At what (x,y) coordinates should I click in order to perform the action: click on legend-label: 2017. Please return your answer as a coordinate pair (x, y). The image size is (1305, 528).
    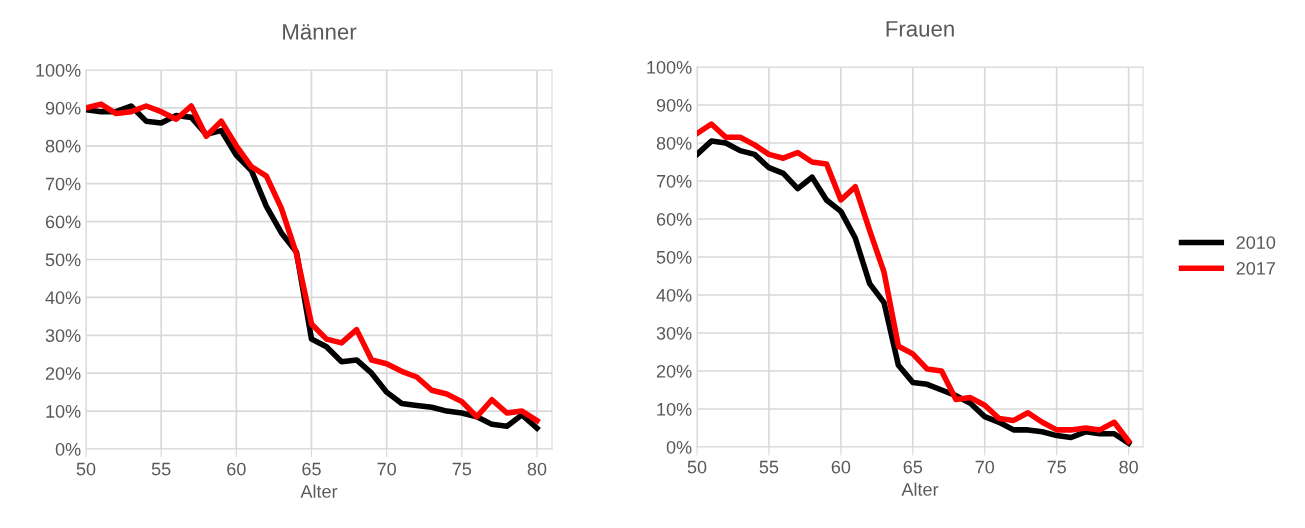
    Looking at the image, I should click on (1255, 268).